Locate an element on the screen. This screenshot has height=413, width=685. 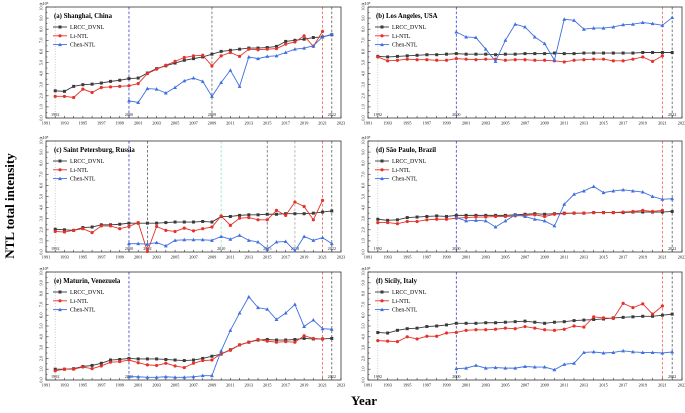
y-tick-label: 1.0 is located at coordinates (41, 240).